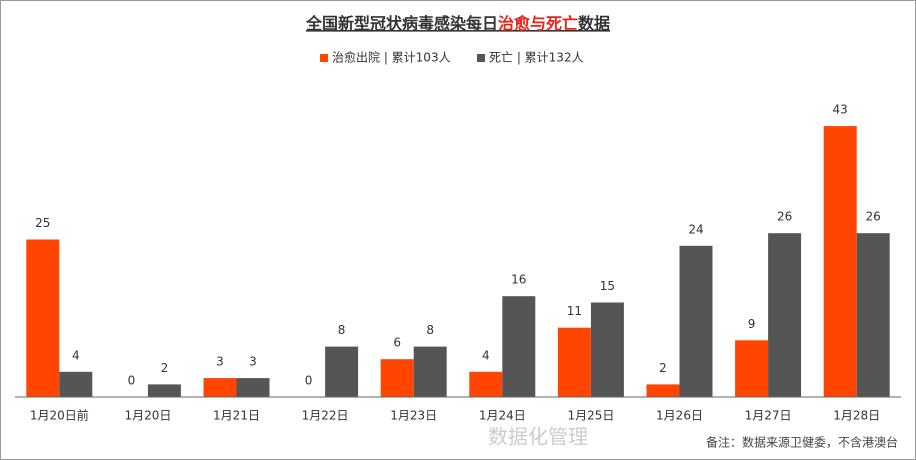 The height and width of the screenshot is (460, 916). Describe the element at coordinates (502, 416) in the screenshot. I see `x-tick-label: 1月24日` at that location.